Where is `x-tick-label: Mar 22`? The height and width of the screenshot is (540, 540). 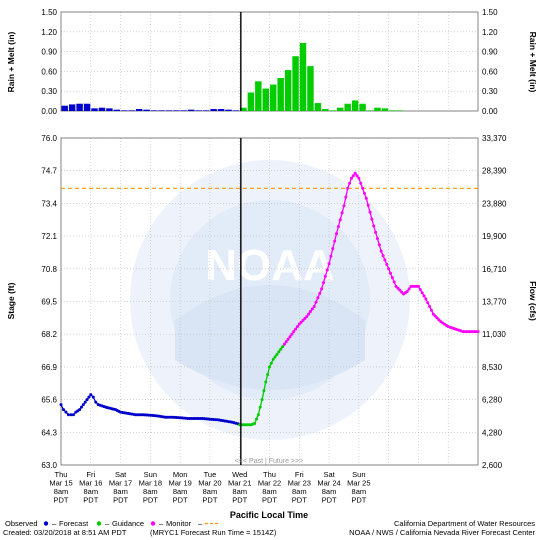
x-tick-label: Mar 22 is located at coordinates (269, 483).